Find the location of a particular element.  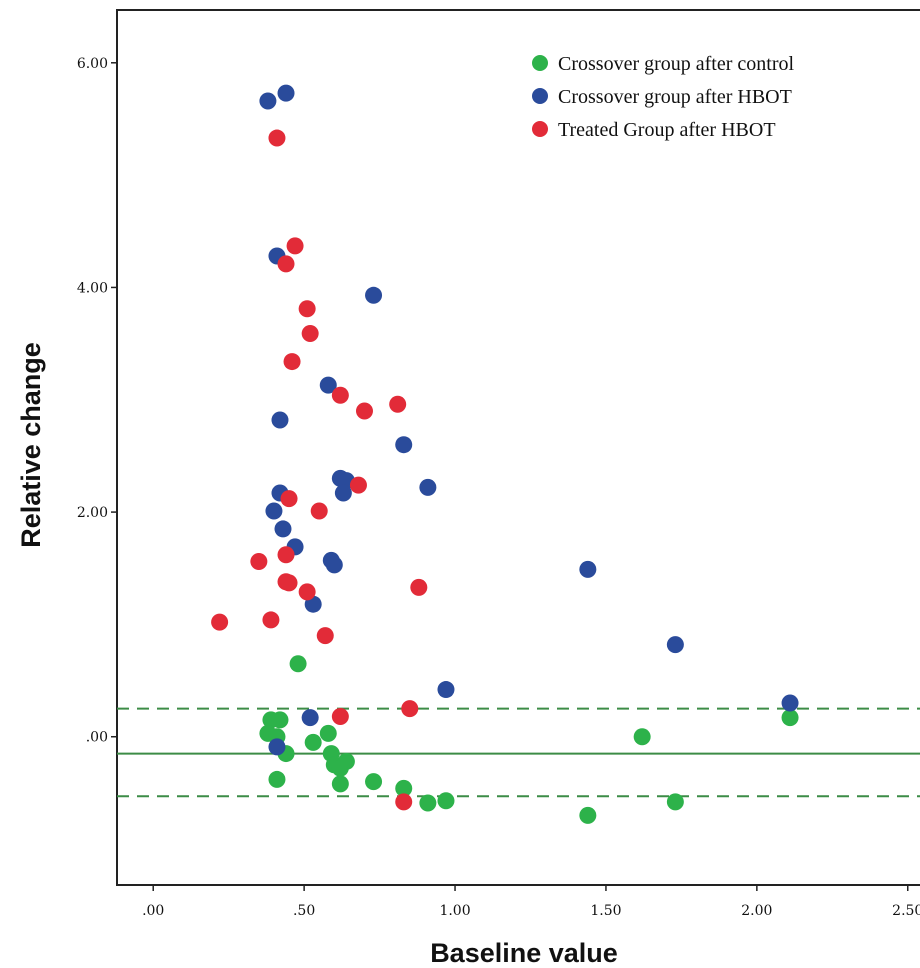

y-tick-label: 2.00 is located at coordinates (92, 513).